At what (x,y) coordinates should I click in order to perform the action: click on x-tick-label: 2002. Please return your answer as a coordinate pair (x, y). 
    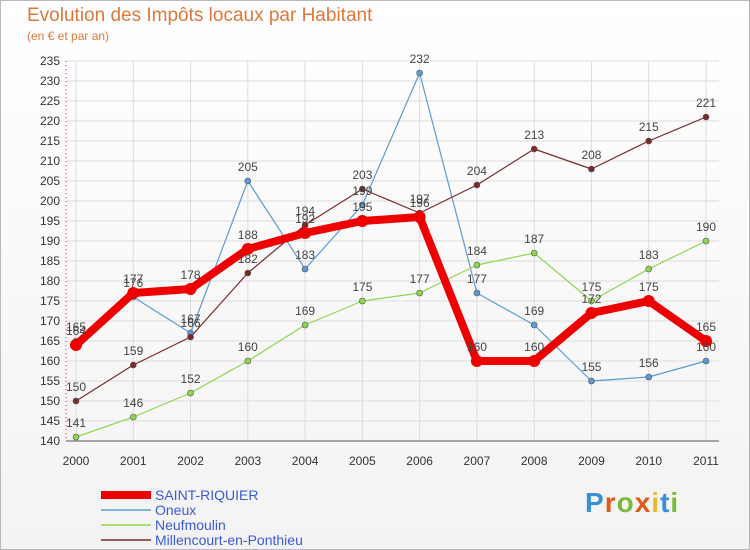
    Looking at the image, I should click on (190, 461).